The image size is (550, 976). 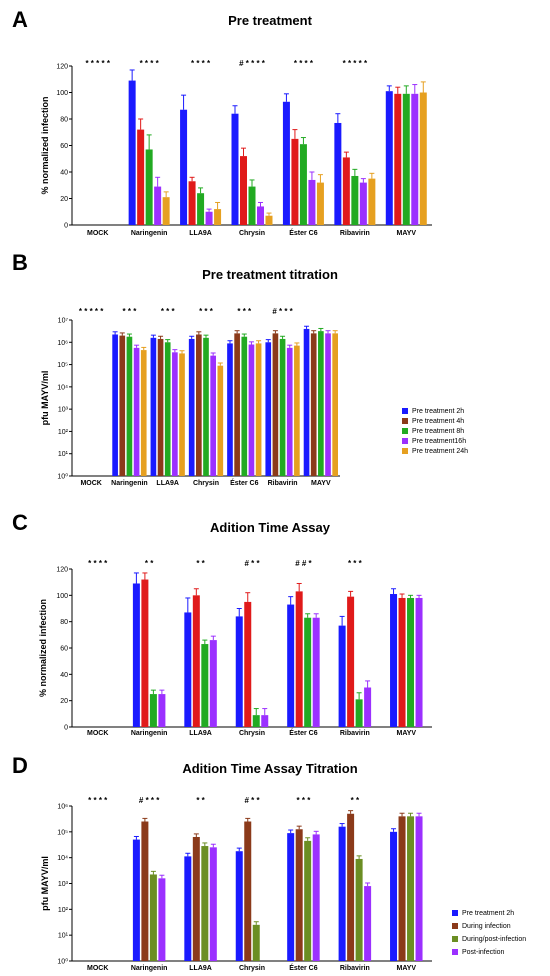 What do you see at coordinates (149, 800) in the screenshot?
I see `significance-marks: # * * *` at bounding box center [149, 800].